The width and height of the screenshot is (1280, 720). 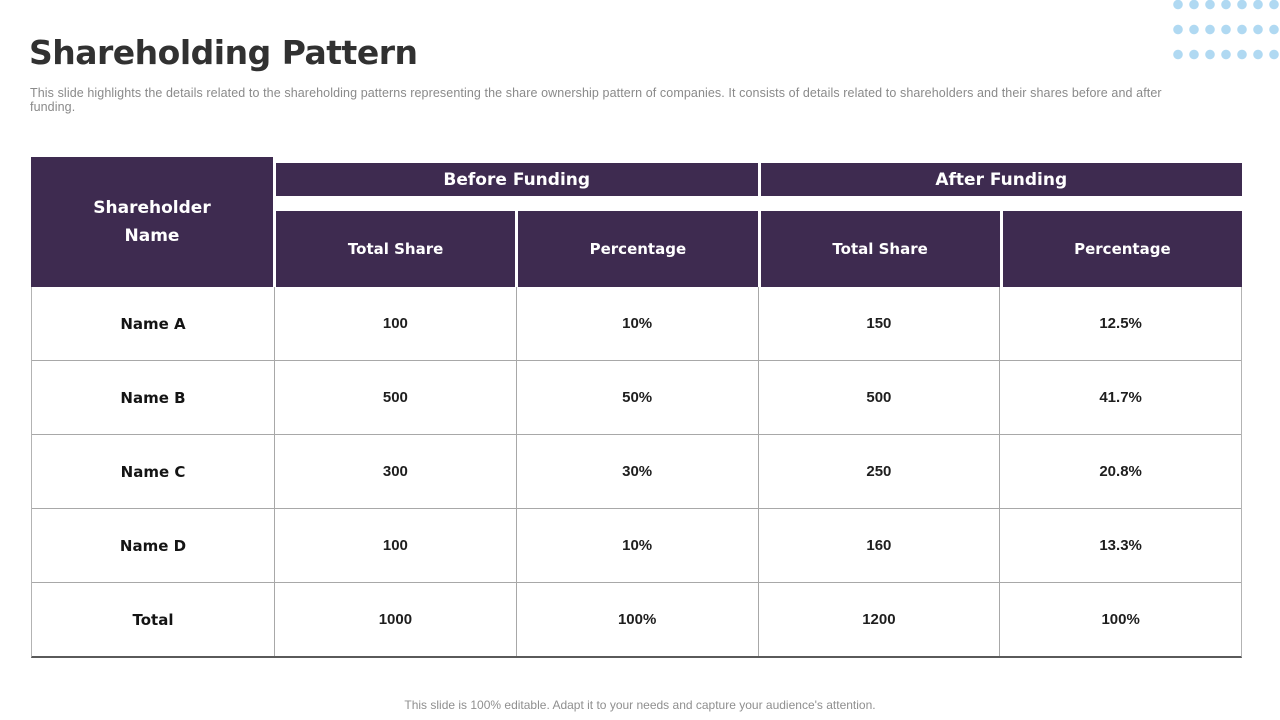 I want to click on table-row: Name D 100 10% 160 13.3%, so click(x=636, y=545).